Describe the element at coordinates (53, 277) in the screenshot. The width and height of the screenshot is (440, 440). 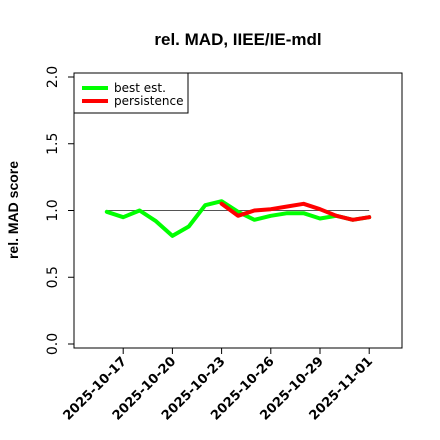
I see `y-tick-label: 0.5` at that location.